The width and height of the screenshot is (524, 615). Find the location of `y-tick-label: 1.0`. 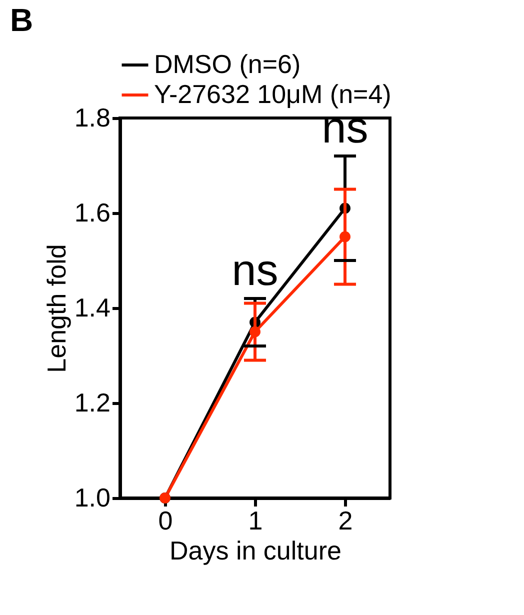

y-tick-label: 1.0 is located at coordinates (92, 497).